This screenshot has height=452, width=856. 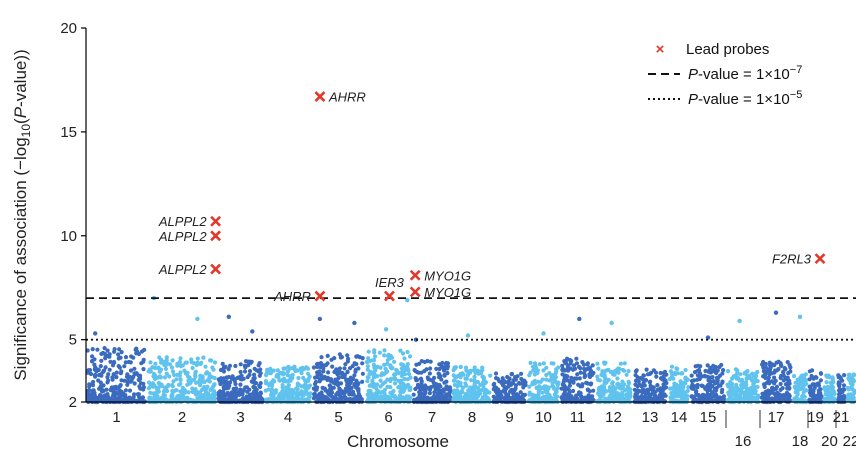 What do you see at coordinates (815, 417) in the screenshot?
I see `x-tick-label: 19` at bounding box center [815, 417].